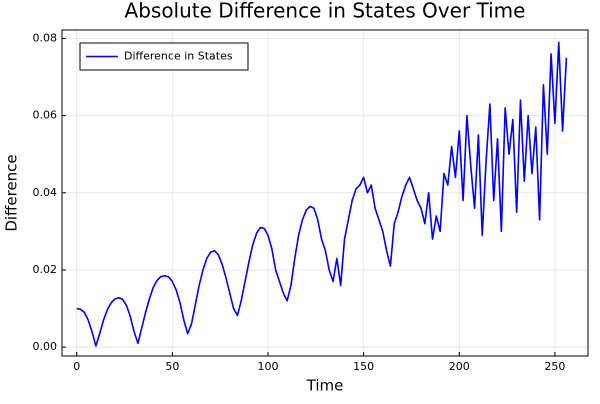 The height and width of the screenshot is (404, 600). What do you see at coordinates (45, 269) in the screenshot?
I see `y-tick-label: 0.02` at bounding box center [45, 269].